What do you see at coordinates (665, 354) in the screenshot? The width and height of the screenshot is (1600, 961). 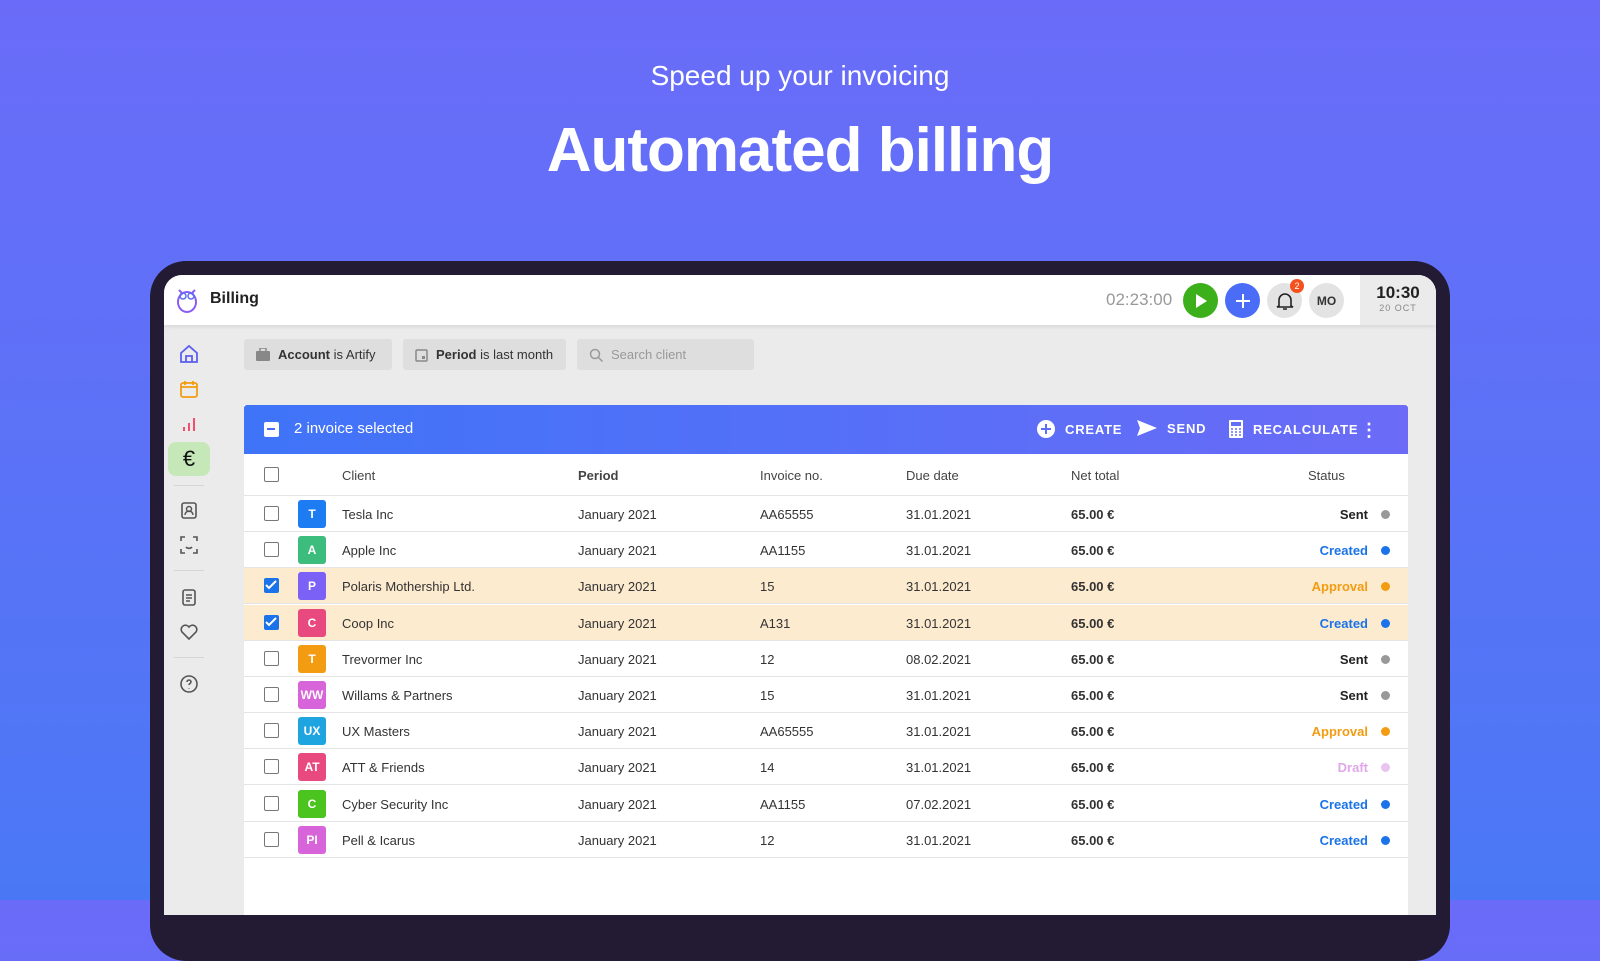 I see `search-client-input: Search client` at bounding box center [665, 354].